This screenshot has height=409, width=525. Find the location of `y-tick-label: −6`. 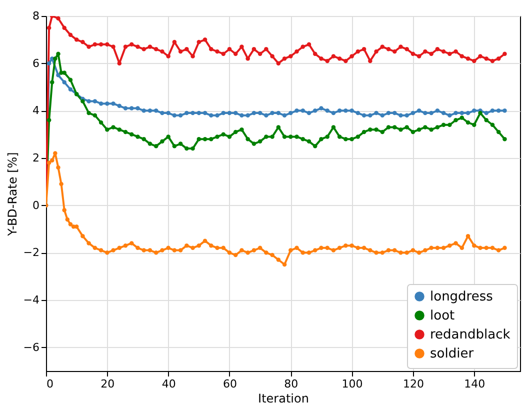

y-tick-label: −6 is located at coordinates (31, 347).